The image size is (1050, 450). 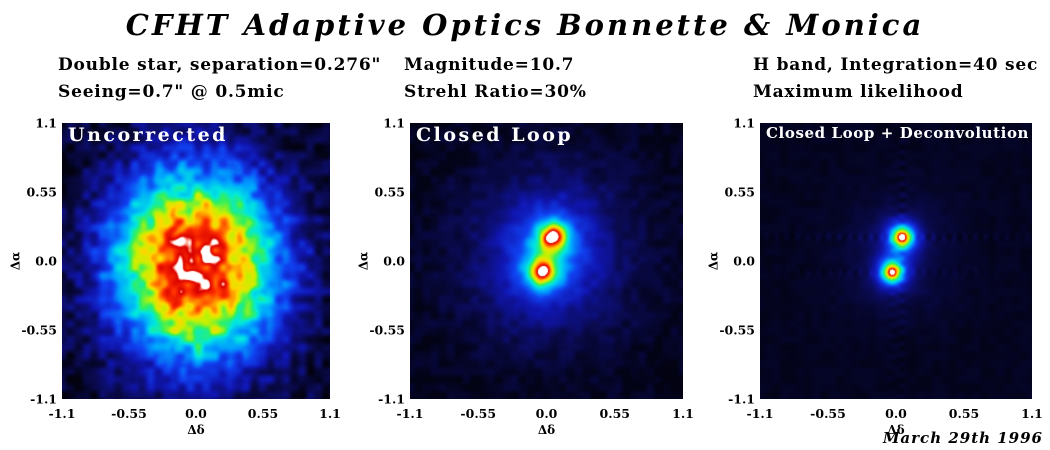 I want to click on info-line-band: H band, Integration=40 sec, so click(x=896, y=65).